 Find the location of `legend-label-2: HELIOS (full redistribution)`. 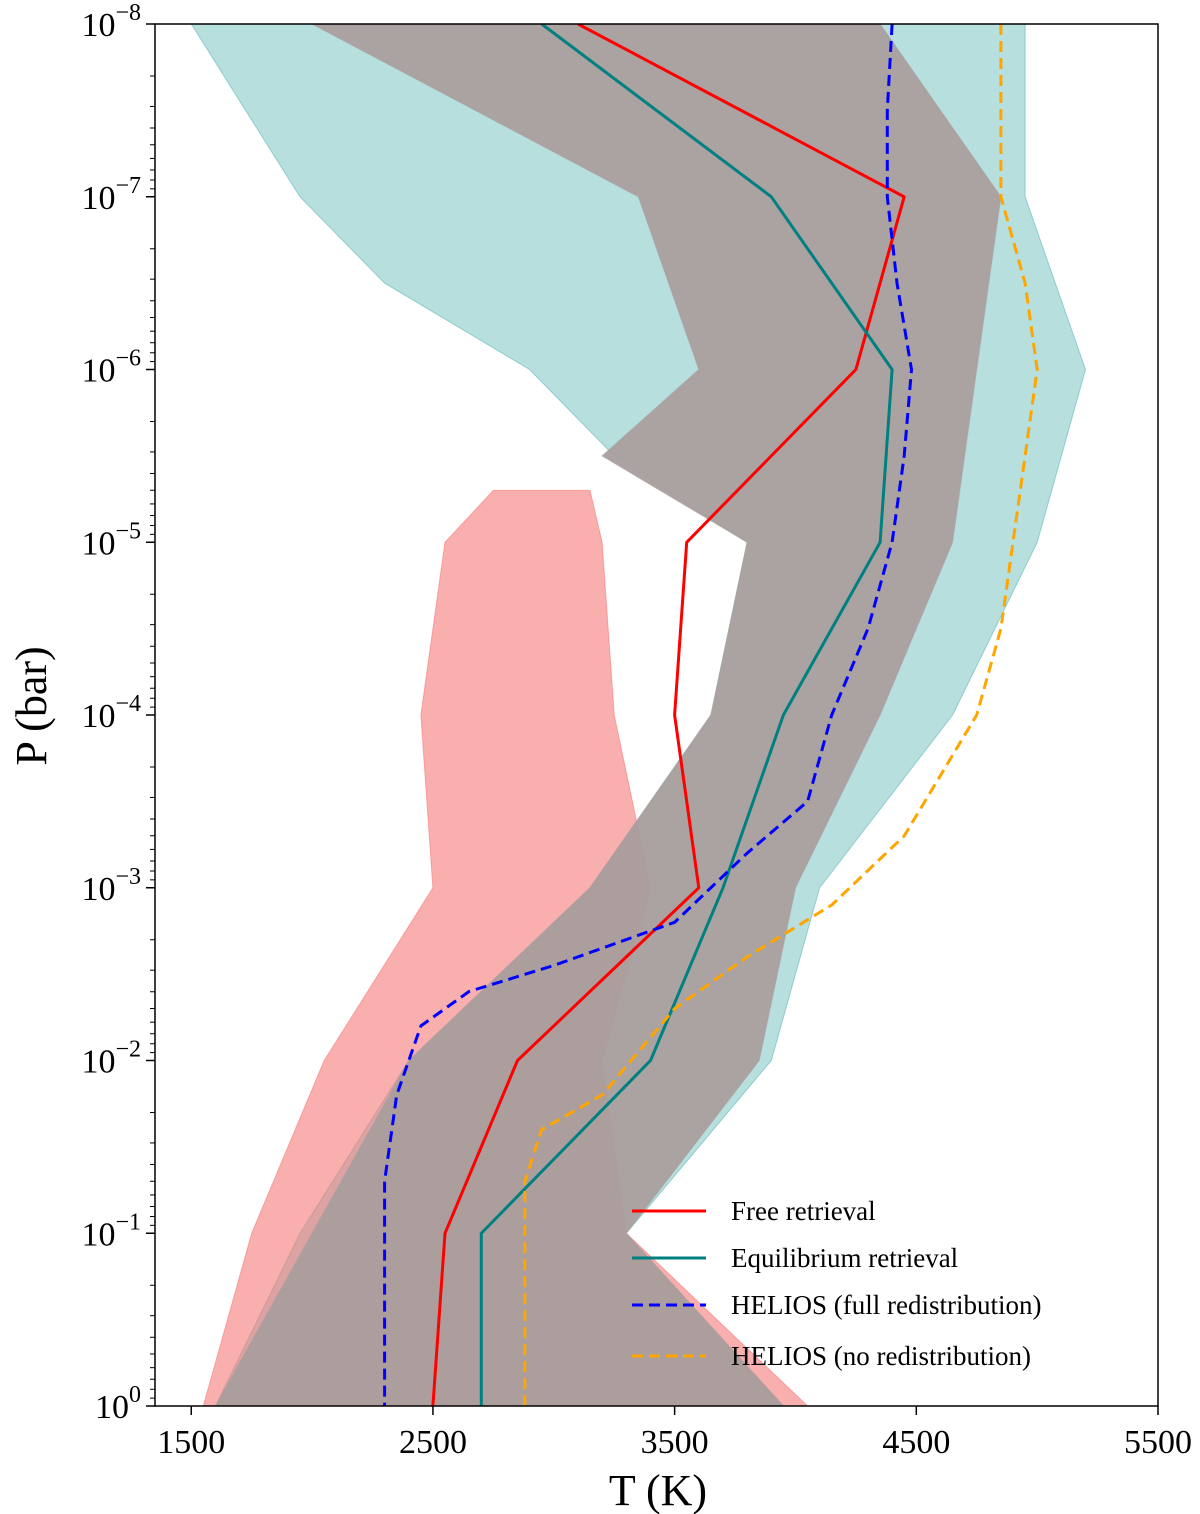

legend-label-2: HELIOS (full redistribution) is located at coordinates (886, 1305).